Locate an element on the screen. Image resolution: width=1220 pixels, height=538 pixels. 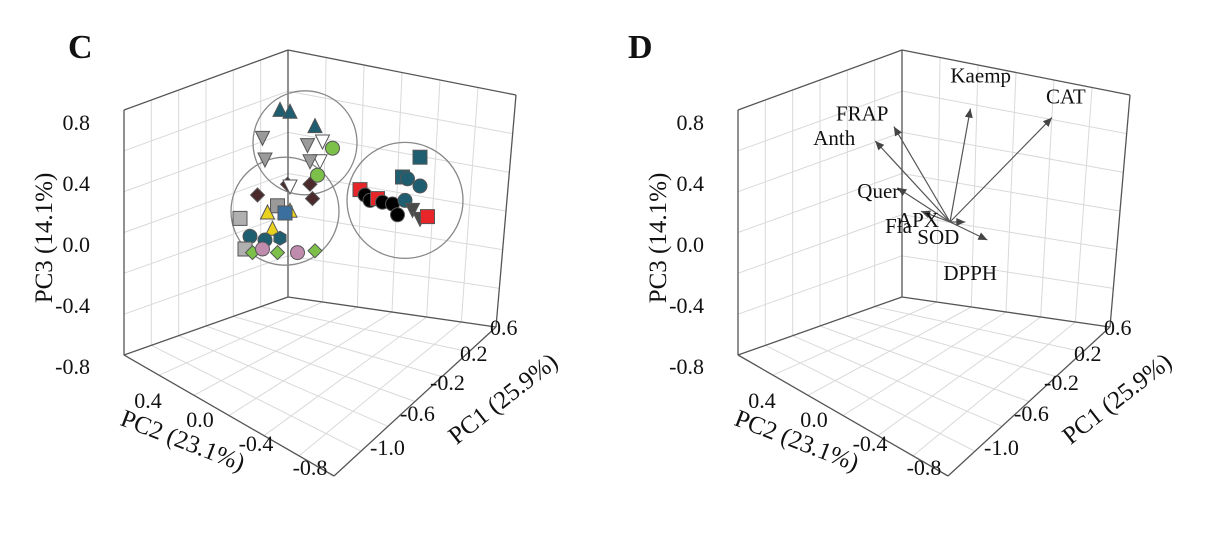
origin-label: APX is located at coordinates (918, 220).